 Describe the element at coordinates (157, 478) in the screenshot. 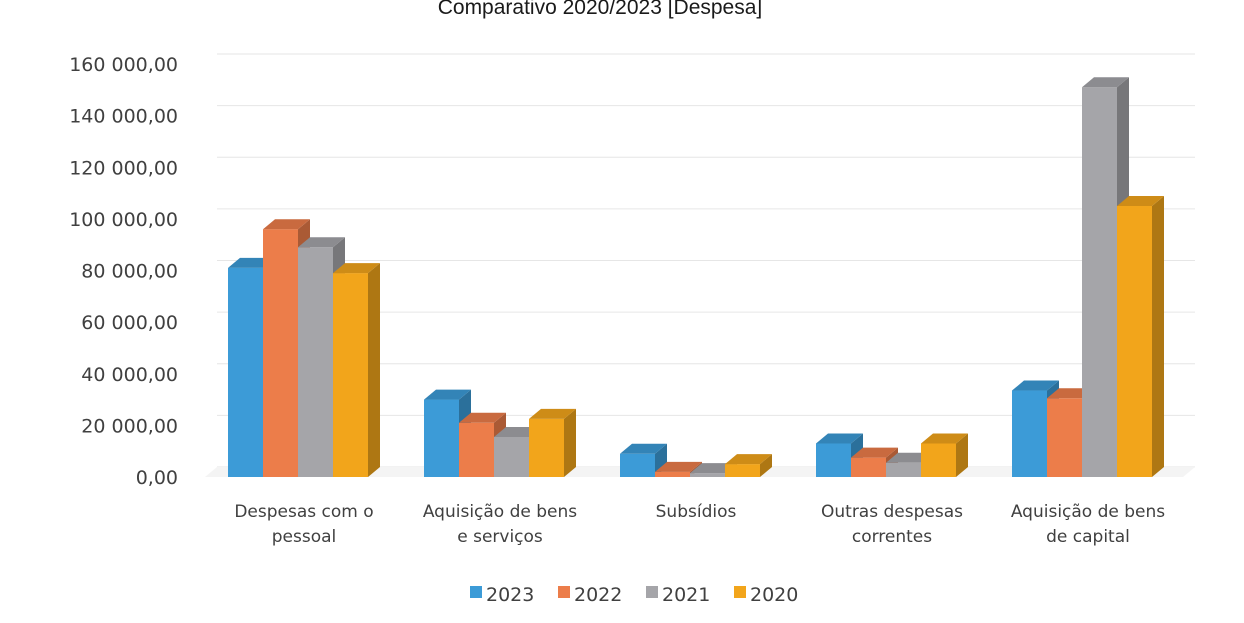

I see `y-tick-label: 0,00` at that location.